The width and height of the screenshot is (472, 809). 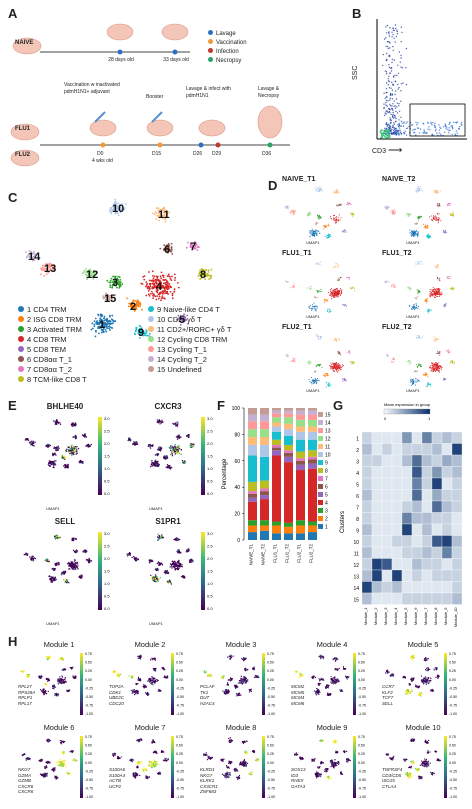 I want to click on event-necropsy: Lavage & Necropsy, so click(x=278, y=93).